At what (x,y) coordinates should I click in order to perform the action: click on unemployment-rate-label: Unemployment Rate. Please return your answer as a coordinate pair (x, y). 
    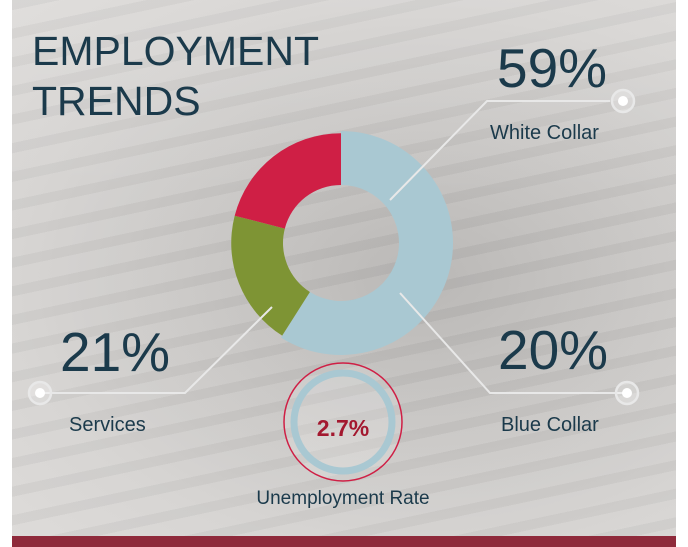
    Looking at the image, I should click on (343, 498).